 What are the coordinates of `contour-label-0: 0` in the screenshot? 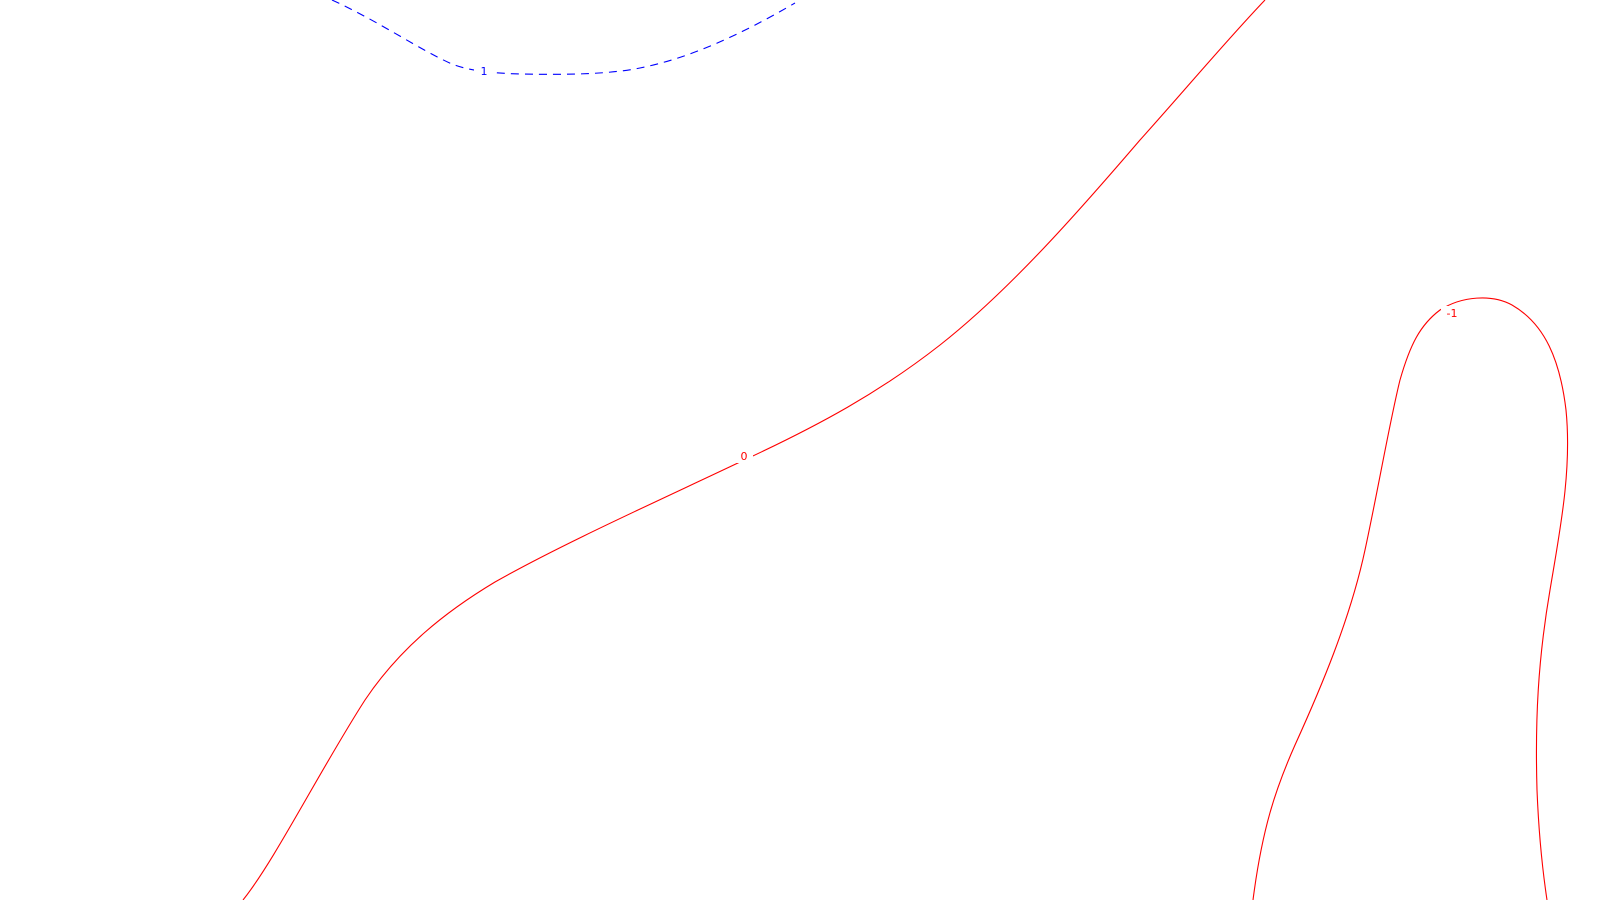 It's located at (744, 456).